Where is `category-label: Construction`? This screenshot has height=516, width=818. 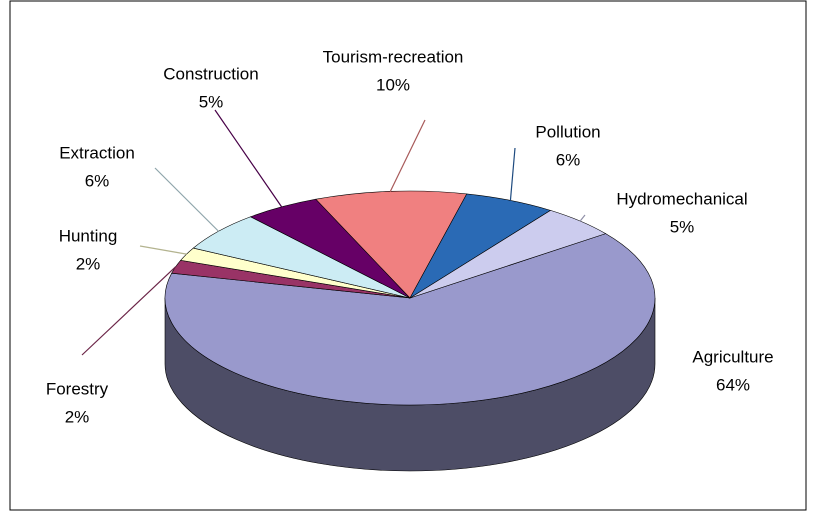 category-label: Construction is located at coordinates (210, 73).